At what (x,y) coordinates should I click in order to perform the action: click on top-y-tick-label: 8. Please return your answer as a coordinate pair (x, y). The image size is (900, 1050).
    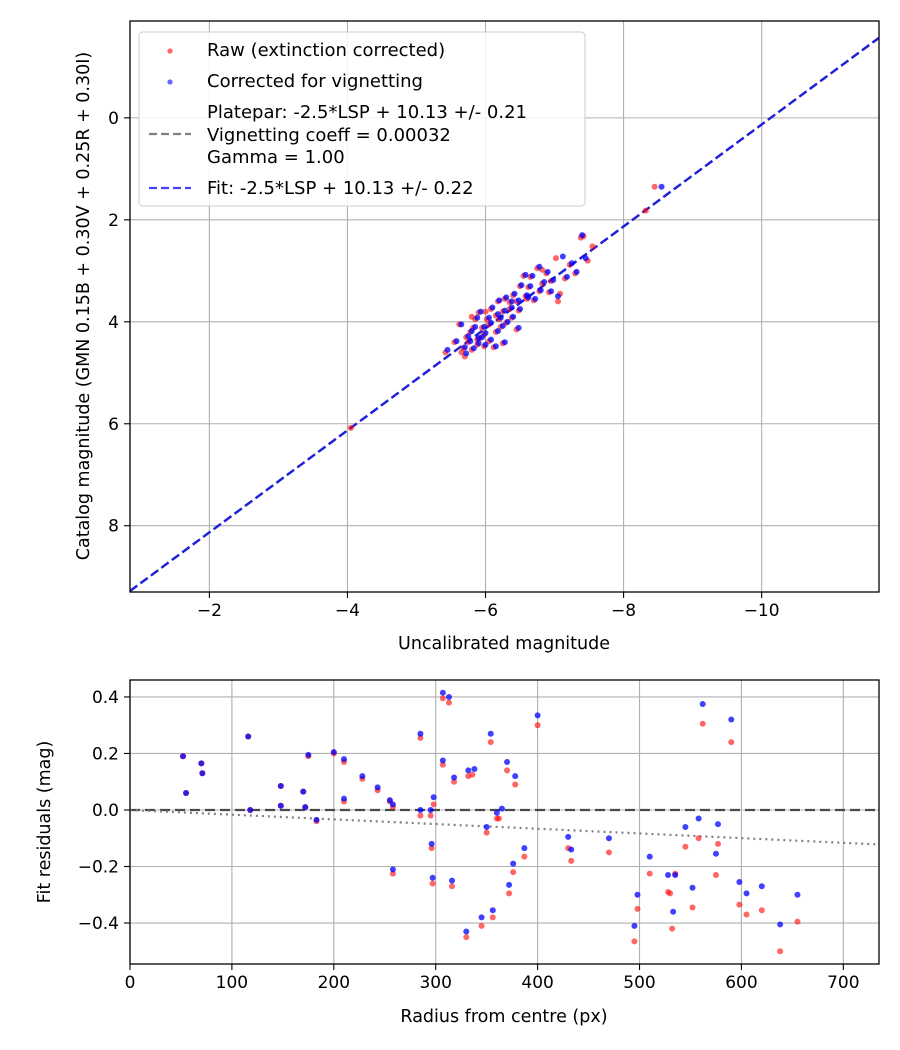
    Looking at the image, I should click on (113, 527).